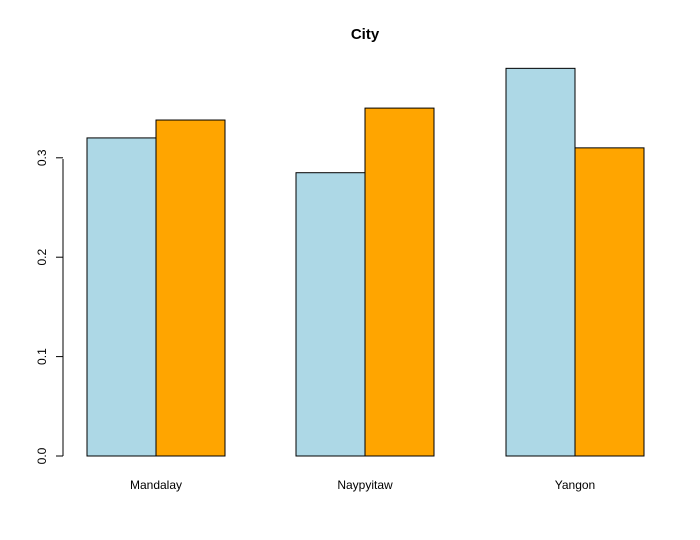 The height and width of the screenshot is (540, 700). Describe the element at coordinates (49, 306) in the screenshot. I see `y-axis-ticks: 0.0 0.1 0.2 0.3` at that location.